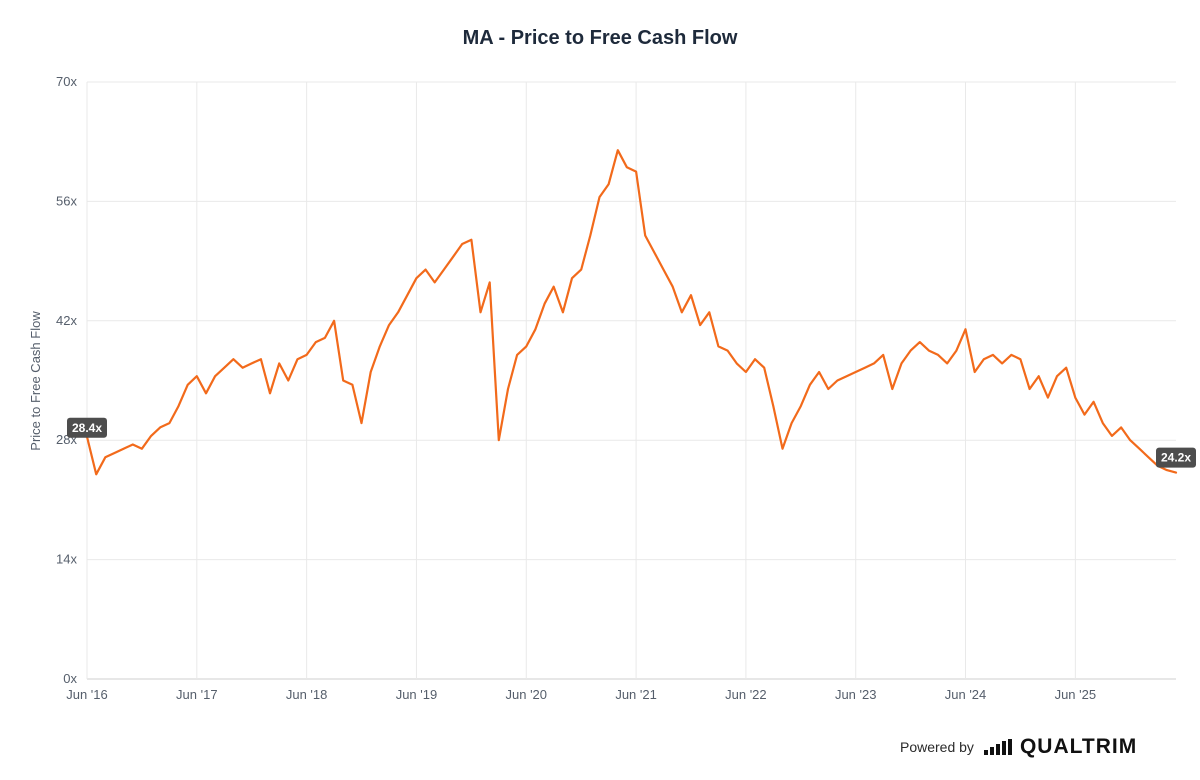 The width and height of the screenshot is (1200, 780). Describe the element at coordinates (197, 694) in the screenshot. I see `x-tick-label: Jun '17` at that location.